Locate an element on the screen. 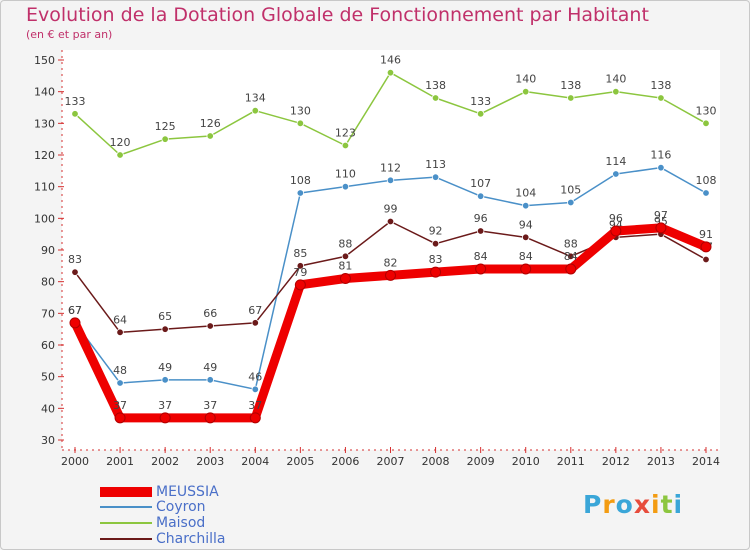 This screenshot has width=750, height=550. data-label-charchilla-2004: 67 is located at coordinates (255, 310).